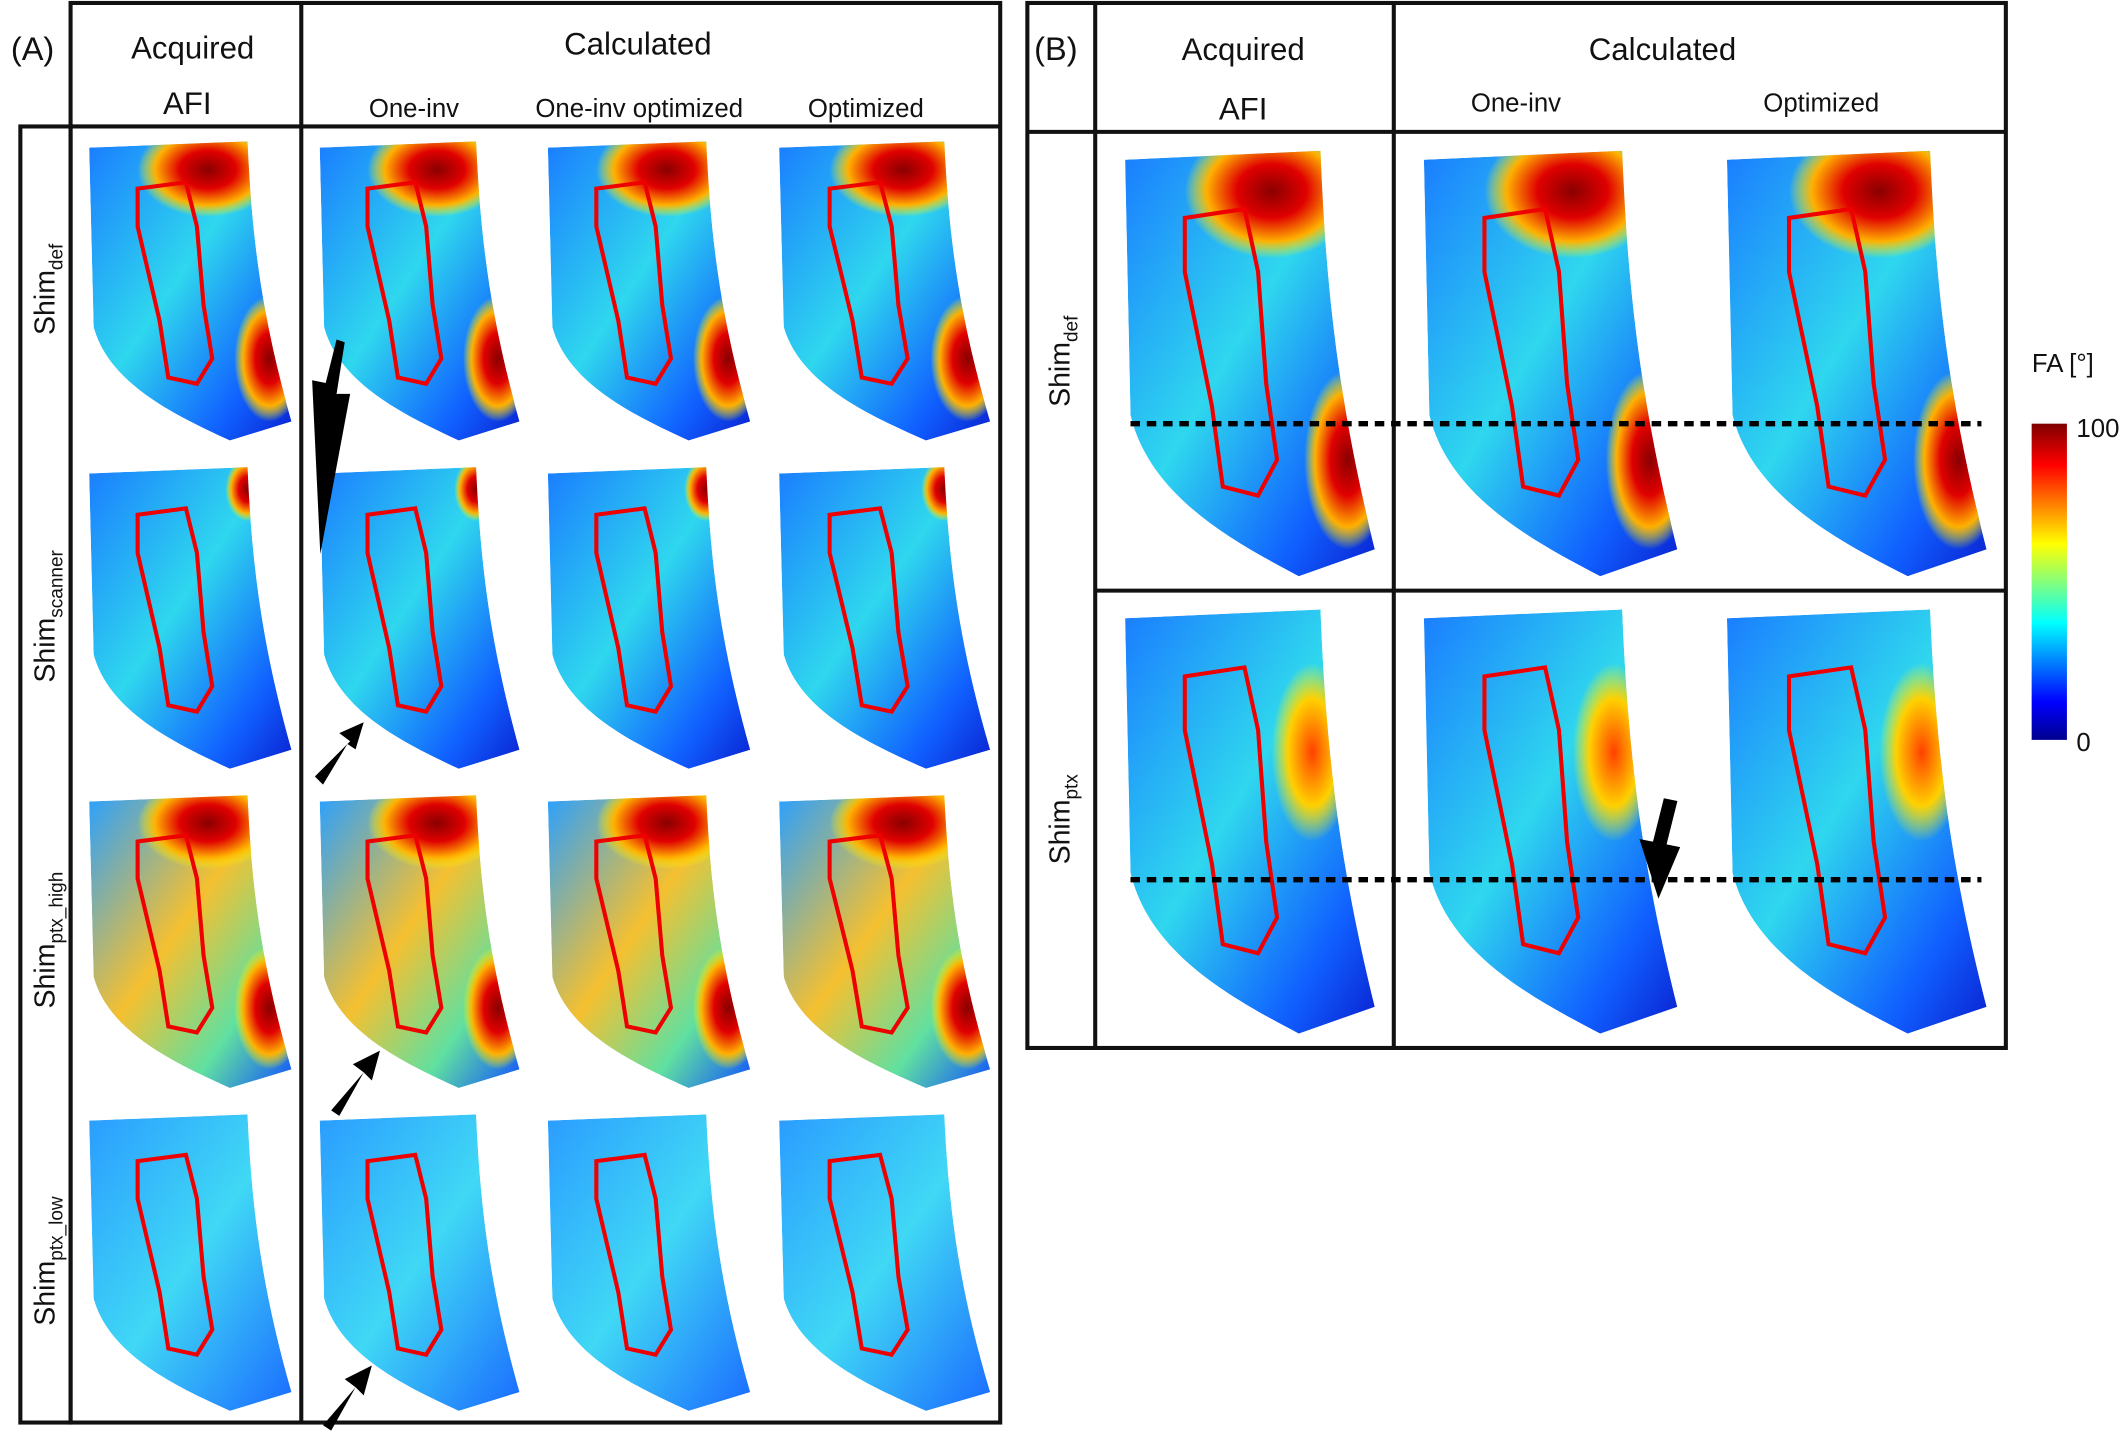 Image resolution: width=2128 pixels, height=1435 pixels. I want to click on row-label-sub: ptx, so click(1072, 787).